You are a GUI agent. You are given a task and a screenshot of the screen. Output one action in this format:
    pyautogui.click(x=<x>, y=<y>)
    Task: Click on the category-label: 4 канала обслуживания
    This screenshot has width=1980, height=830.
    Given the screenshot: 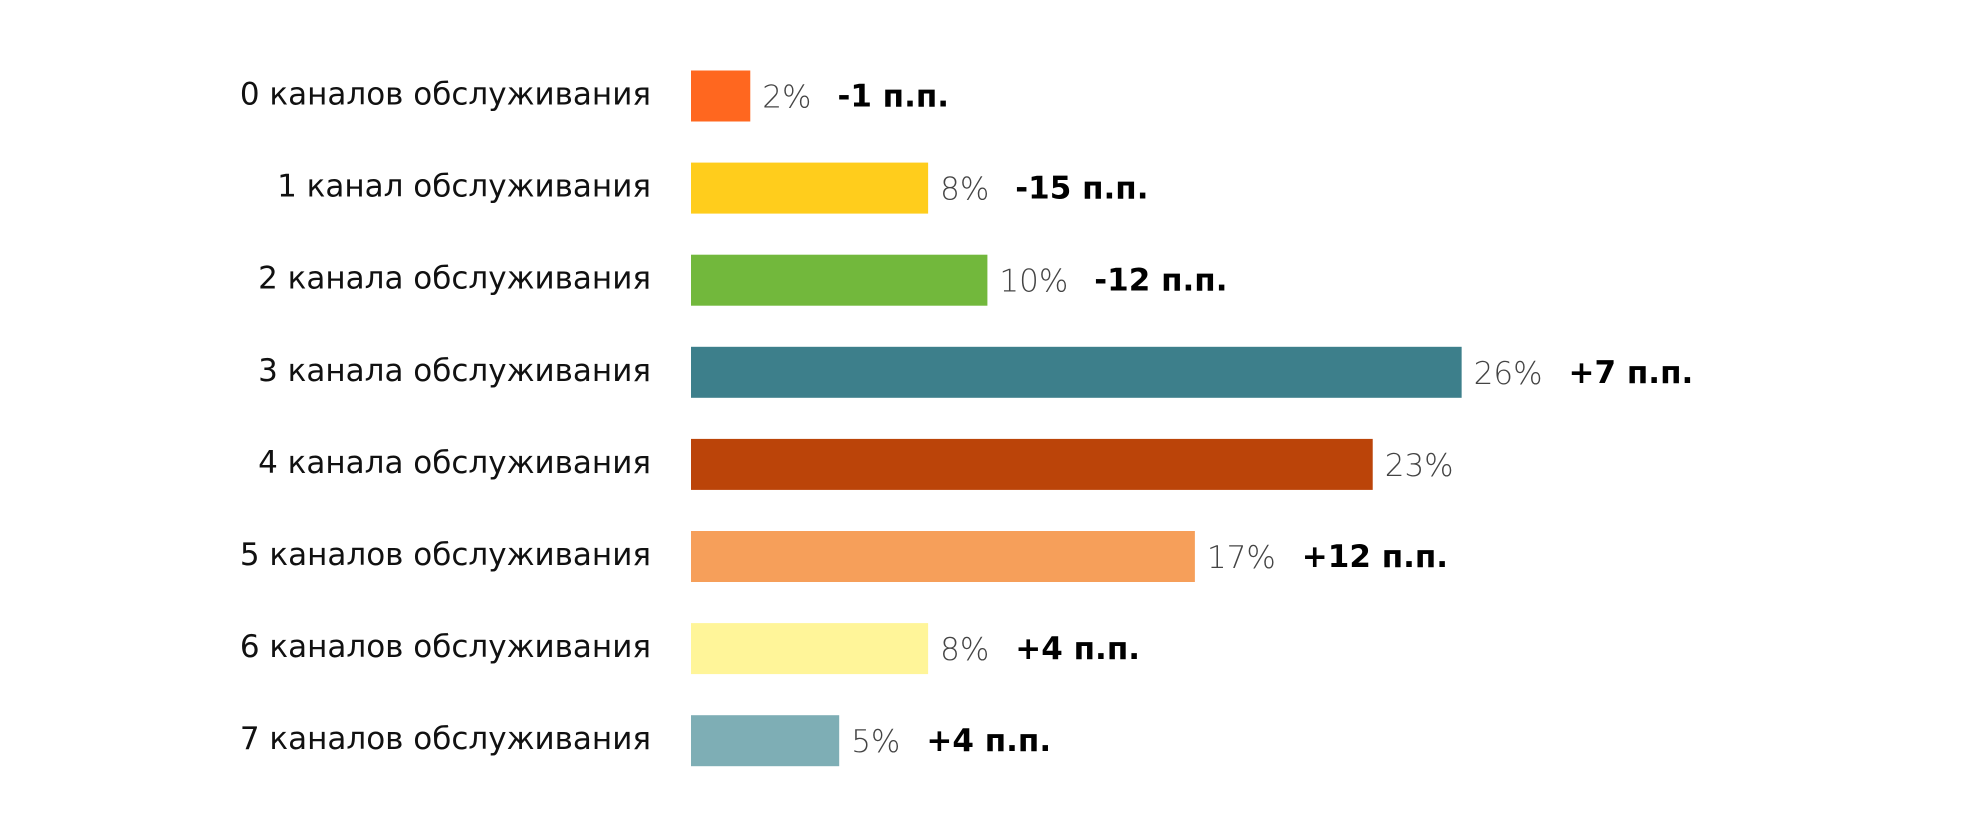 What is the action you would take?
    pyautogui.click(x=454, y=463)
    